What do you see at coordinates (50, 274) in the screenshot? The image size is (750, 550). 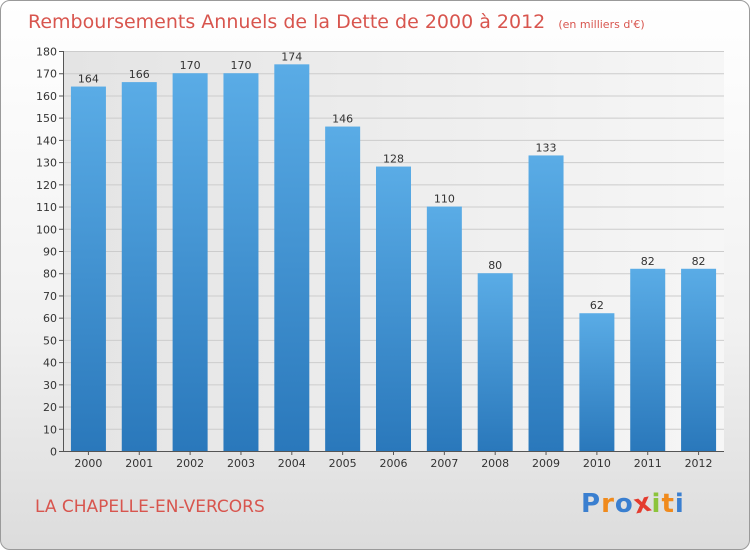 I see `y-tick-label: 80` at bounding box center [50, 274].